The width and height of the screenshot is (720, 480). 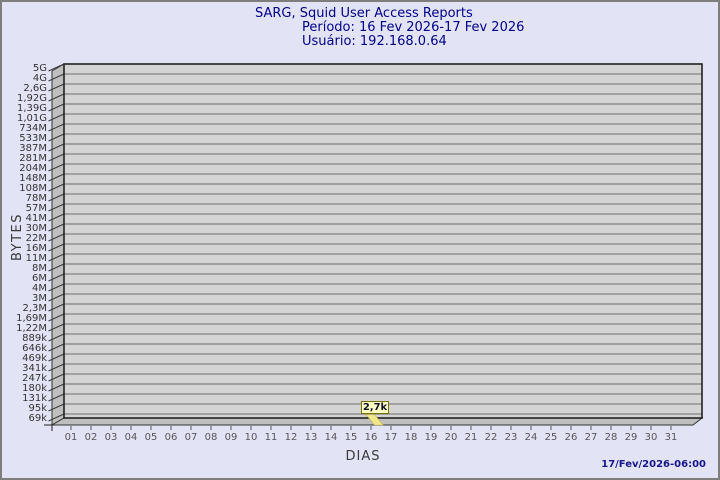 I want to click on y-tick-label: 57M, so click(x=36, y=208).